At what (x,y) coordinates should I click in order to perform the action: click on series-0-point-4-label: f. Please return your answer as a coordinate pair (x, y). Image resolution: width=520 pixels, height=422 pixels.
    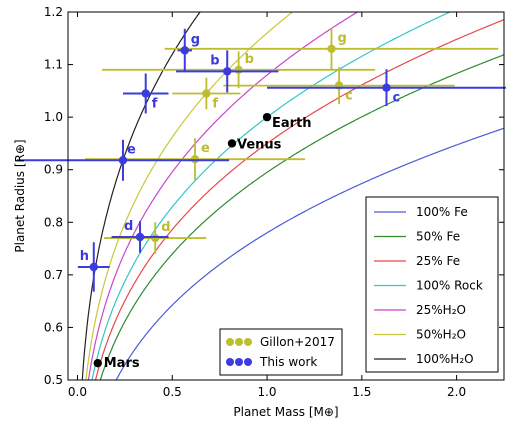
    Looking at the image, I should click on (215, 103).